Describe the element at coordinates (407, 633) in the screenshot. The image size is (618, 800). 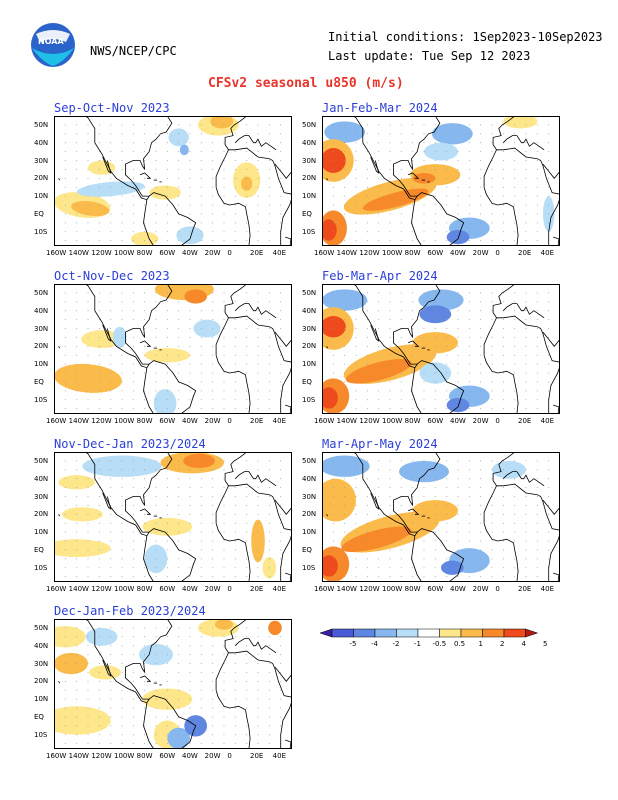
I see `colorbar-swatch` at that location.